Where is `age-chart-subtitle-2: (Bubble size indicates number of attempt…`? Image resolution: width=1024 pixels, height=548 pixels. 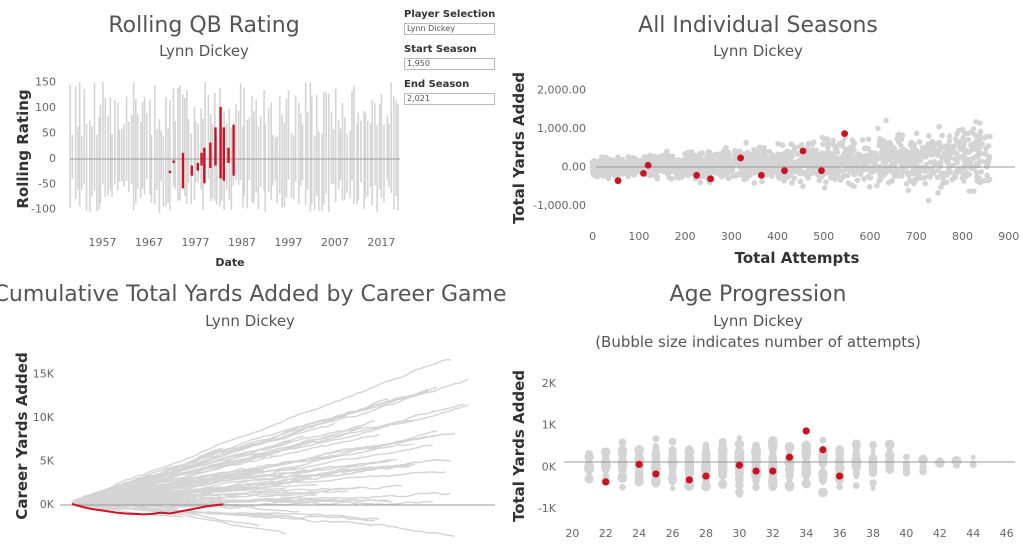
age-chart-subtitle-2: (Bubble size indicates number of attempt… is located at coordinates (758, 342).